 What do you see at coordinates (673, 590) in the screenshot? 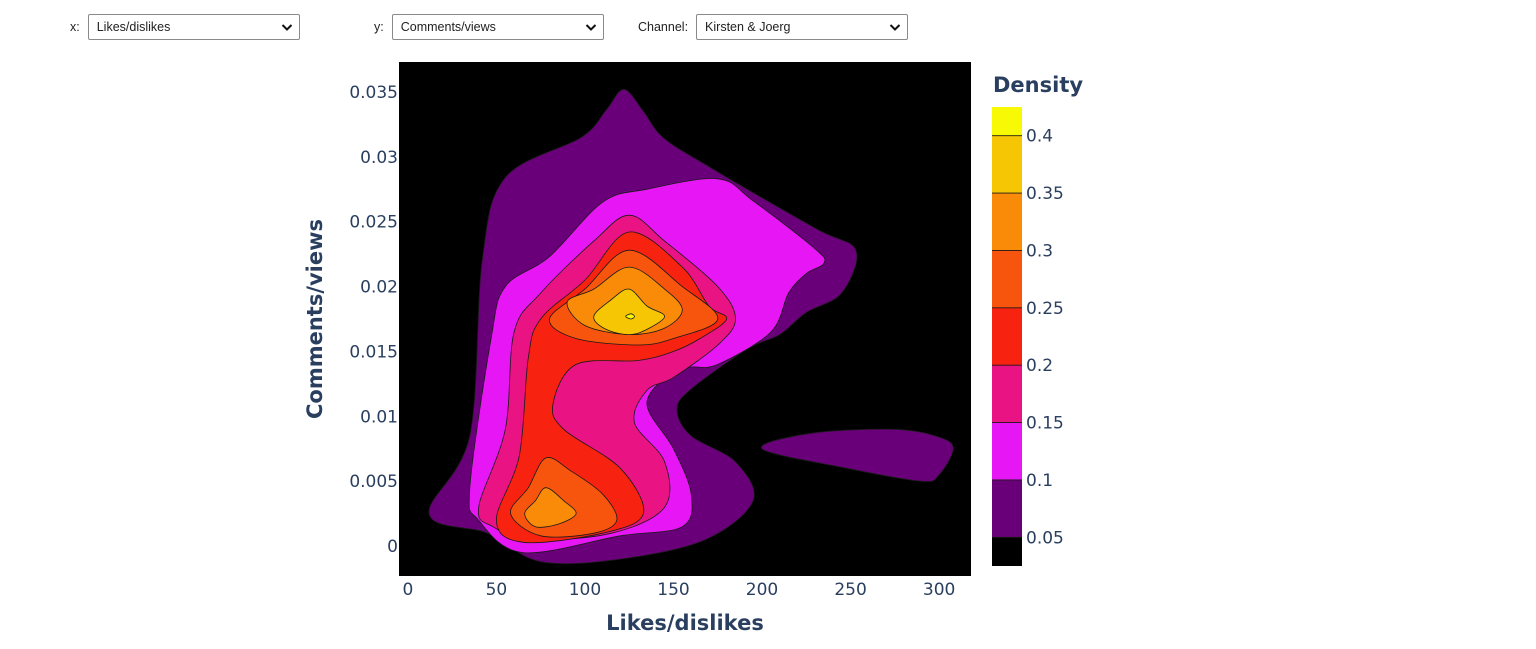
I see `x-tick-label: 150` at bounding box center [673, 590].